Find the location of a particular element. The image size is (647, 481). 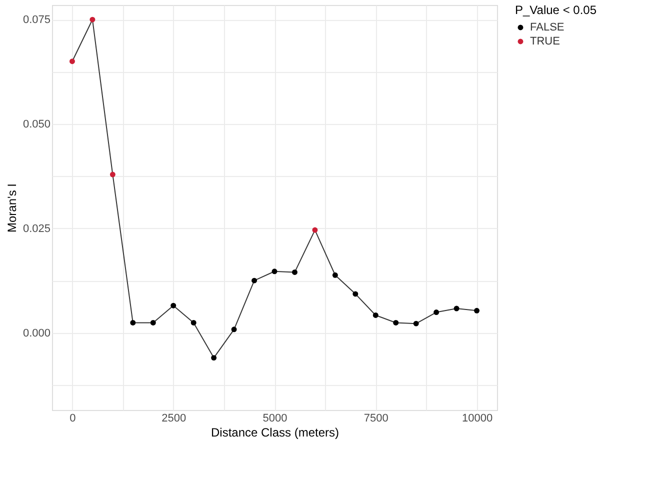

x-tick-label: 0 is located at coordinates (73, 418).